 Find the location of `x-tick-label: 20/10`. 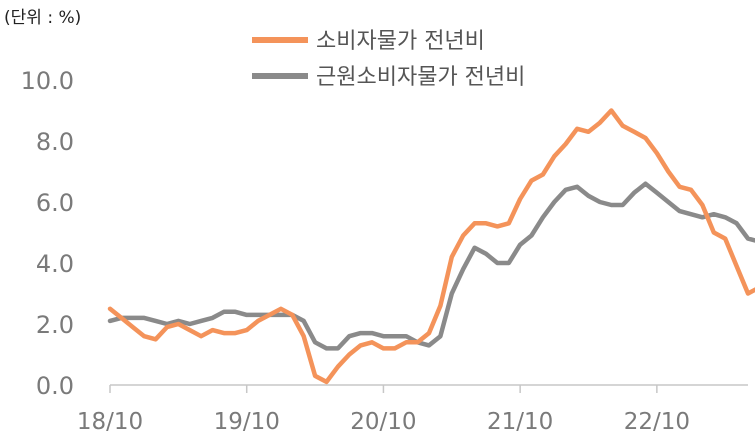

x-tick-label: 20/10 is located at coordinates (383, 422).